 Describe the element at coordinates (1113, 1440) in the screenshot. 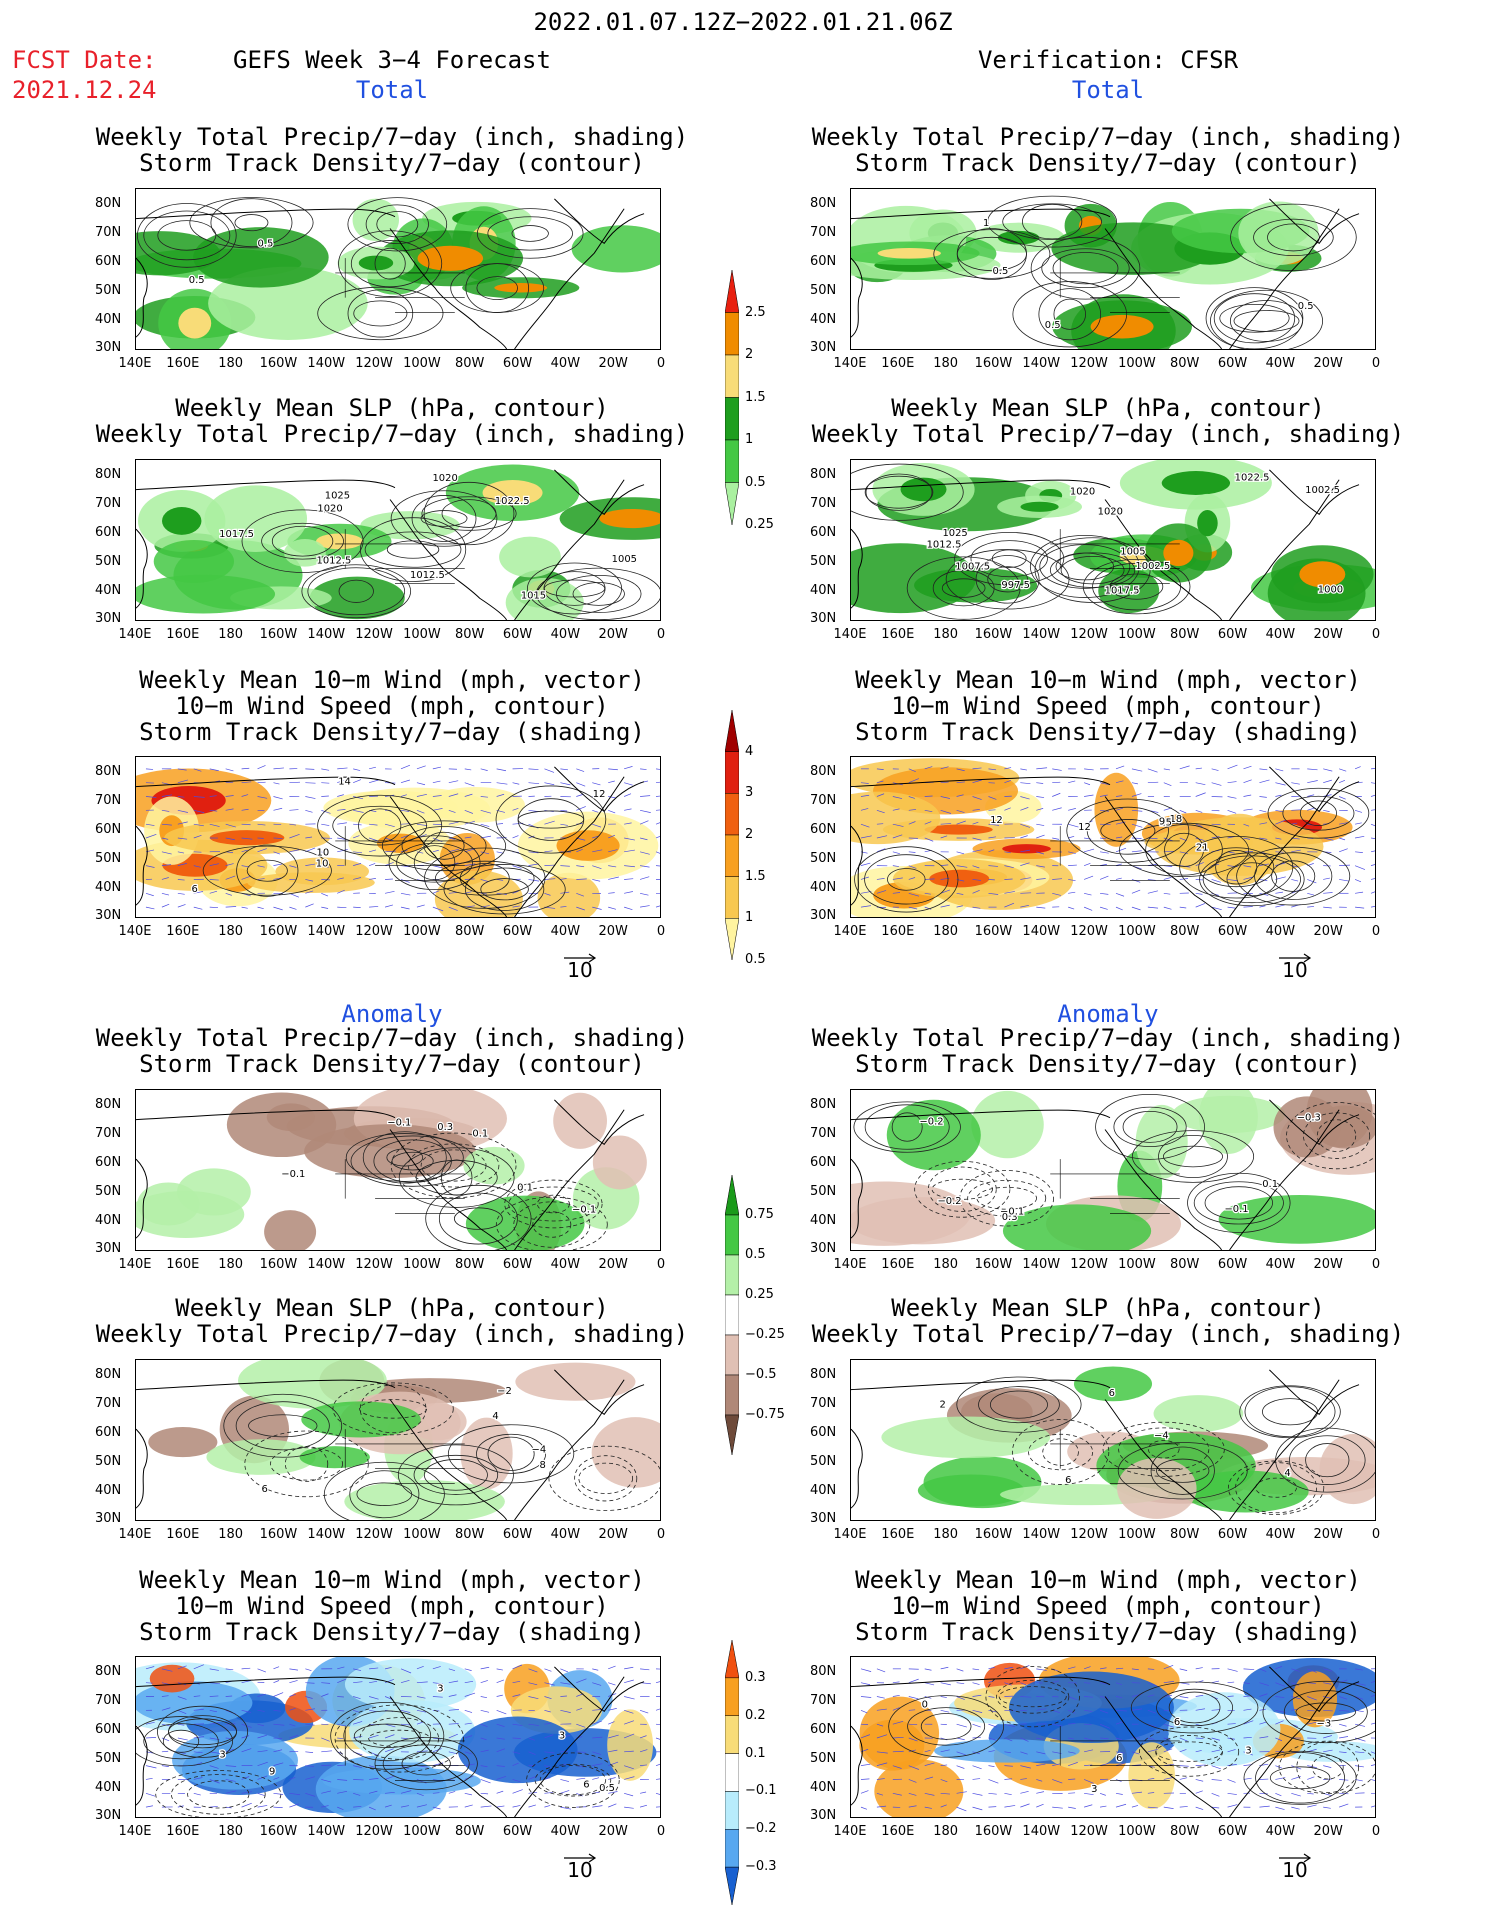

I see `map-panel-r5c1: 4 6 −4 2 6` at that location.